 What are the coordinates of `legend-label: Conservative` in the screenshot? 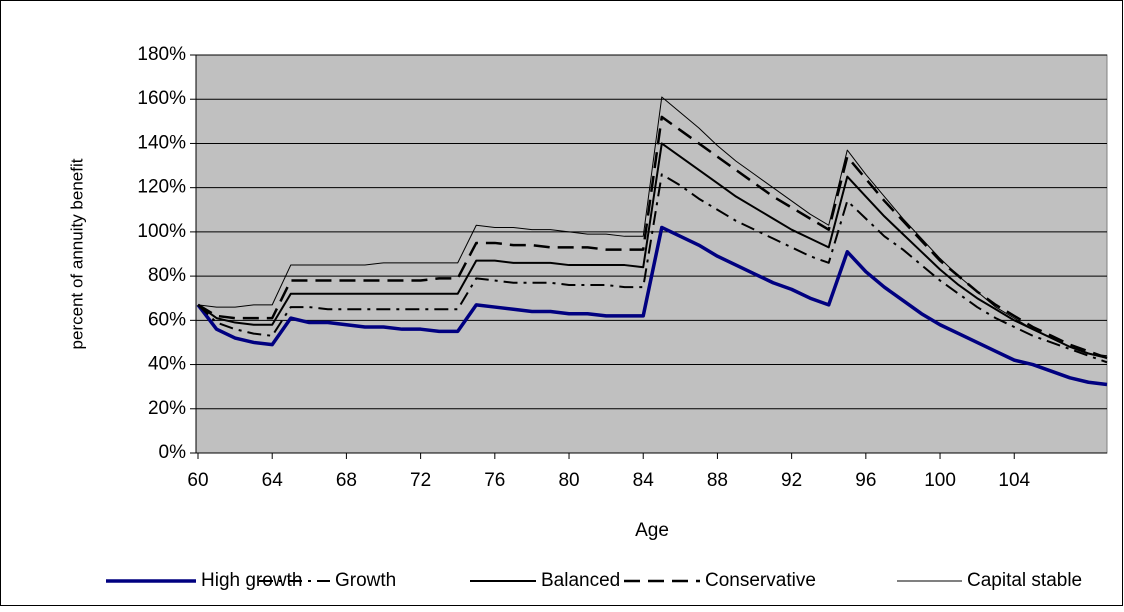 It's located at (760, 580).